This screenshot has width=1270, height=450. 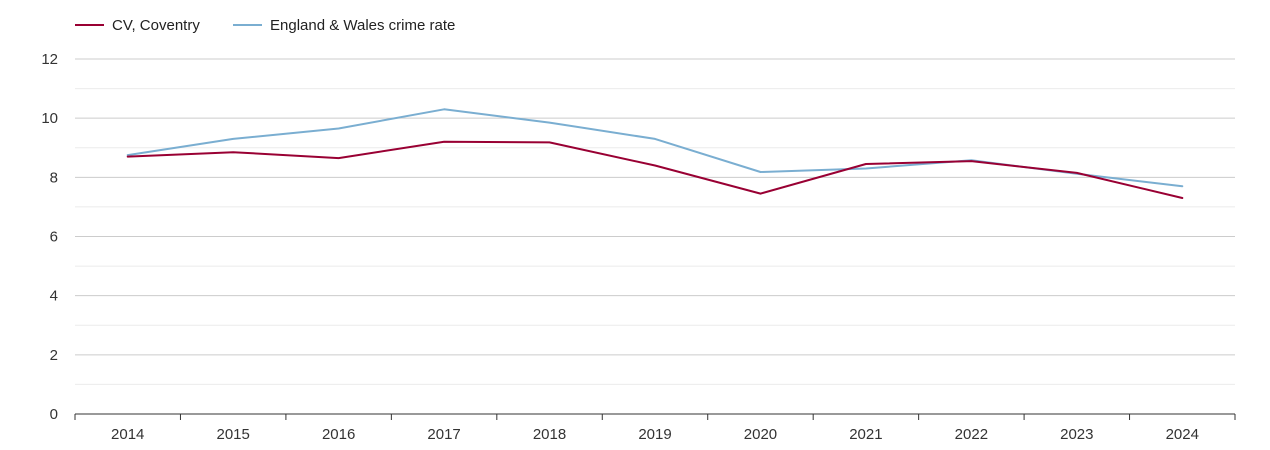 I want to click on x-tick-label: 2015, so click(x=232, y=434).